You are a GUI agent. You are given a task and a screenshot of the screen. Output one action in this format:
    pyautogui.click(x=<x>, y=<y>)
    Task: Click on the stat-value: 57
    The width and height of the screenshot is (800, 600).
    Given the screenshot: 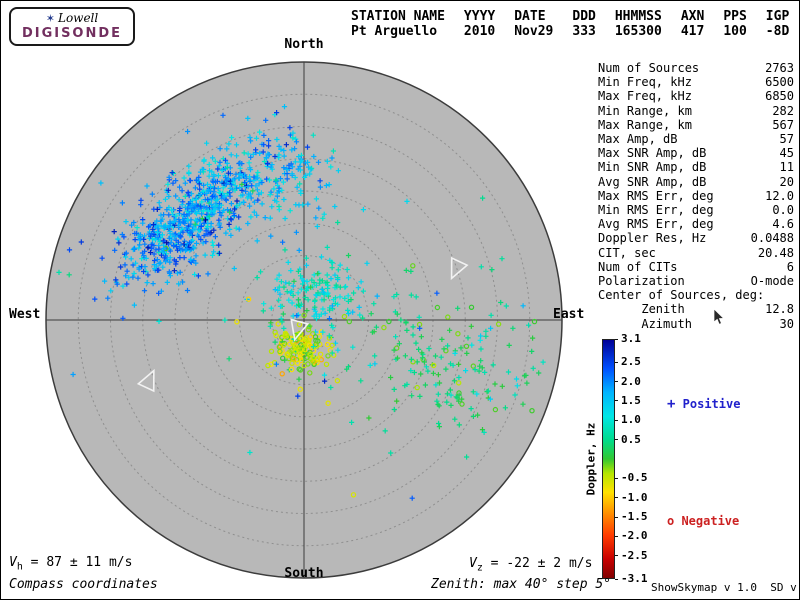 What is the action you would take?
    pyautogui.click(x=786, y=139)
    